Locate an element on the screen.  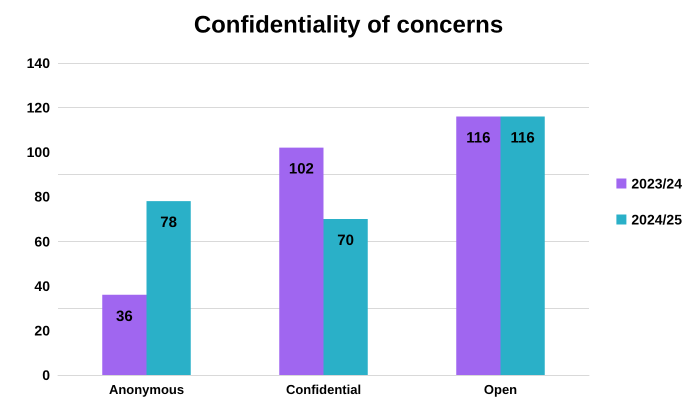
y-tick-label: 140 is located at coordinates (38, 63).